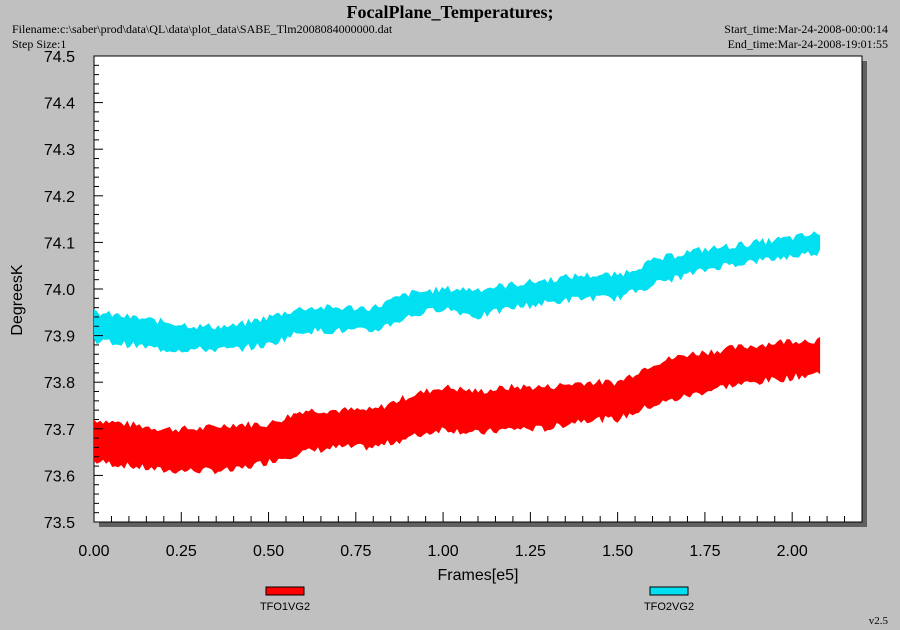  I want to click on chart-title: FocalPlane_Temperatures;, so click(450, 12).